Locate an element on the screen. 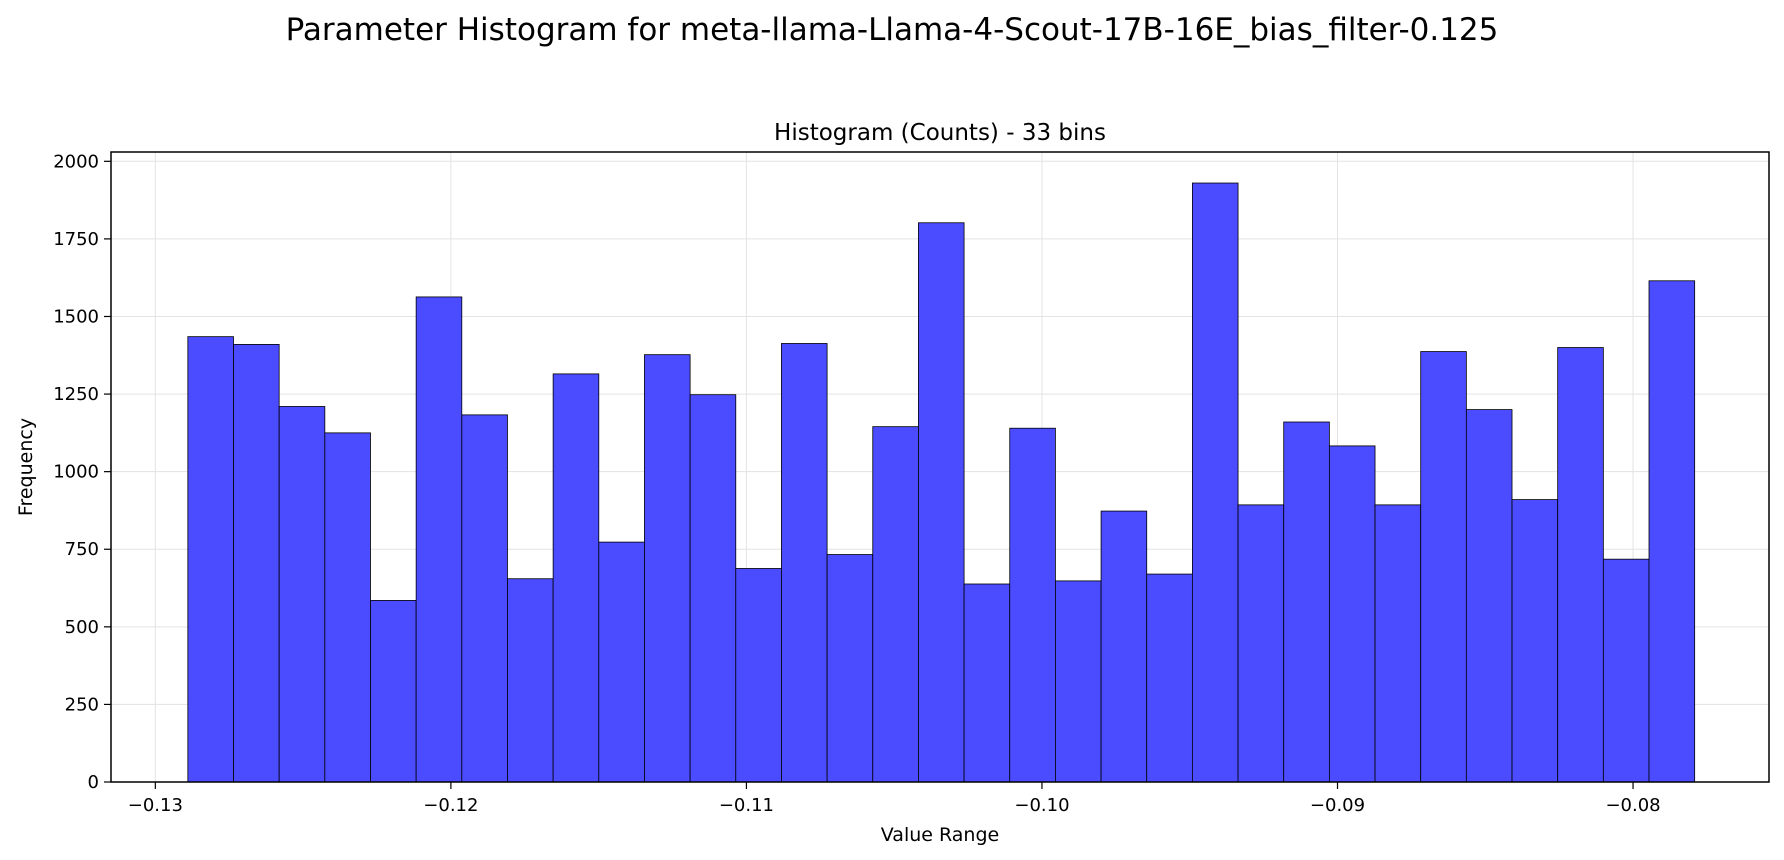  y-axis-title: Frequency is located at coordinates (26, 467).